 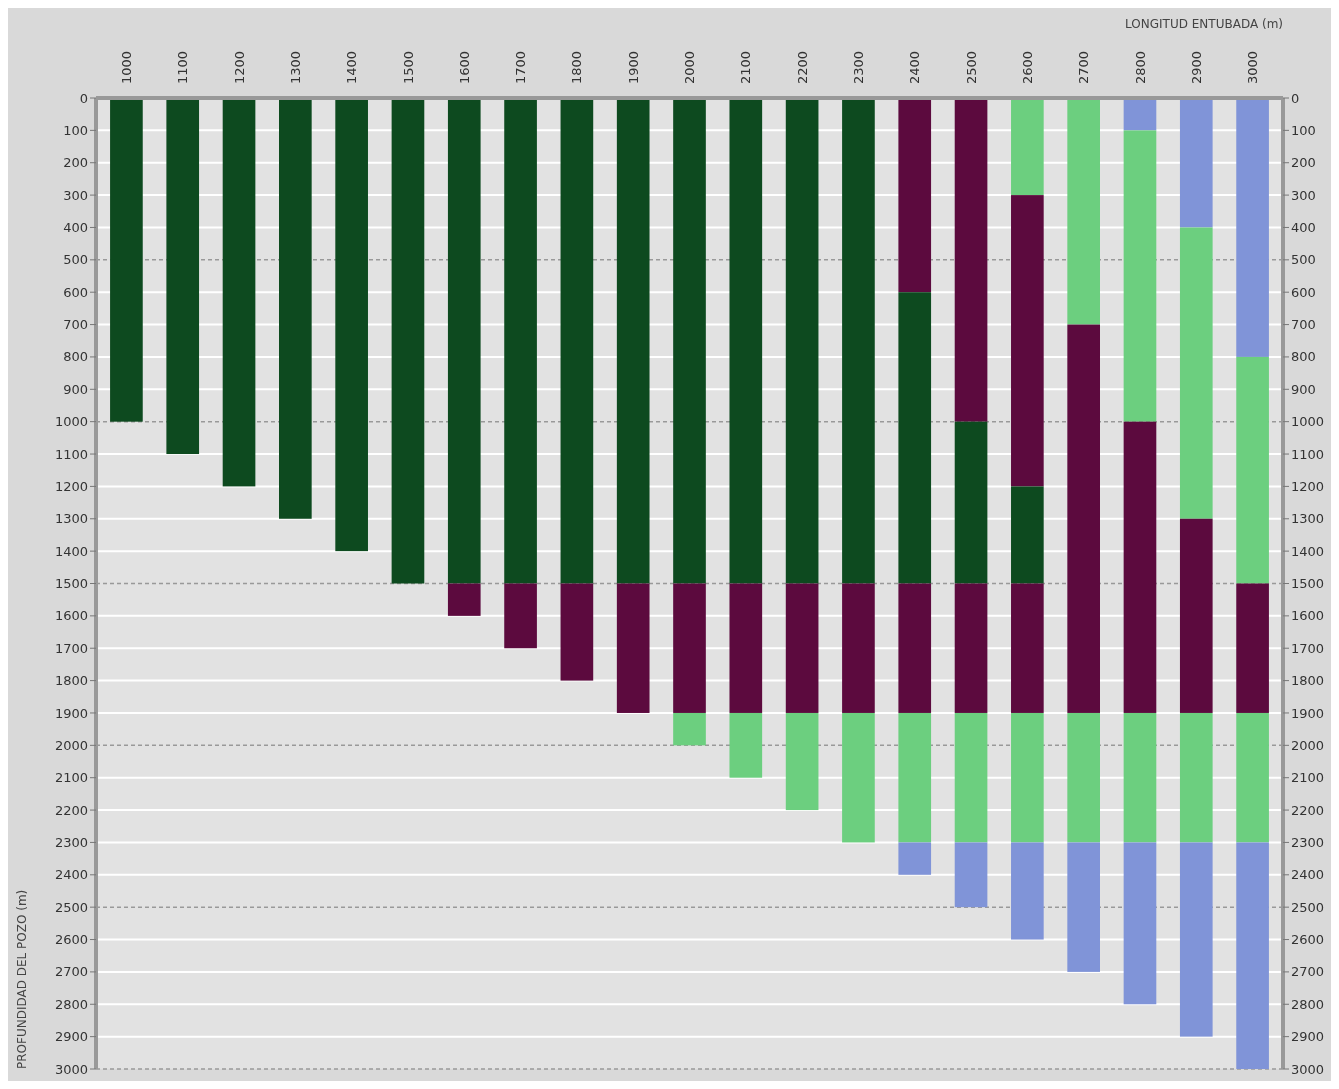 I want to click on x-tick-label: 1200, so click(x=239, y=67).